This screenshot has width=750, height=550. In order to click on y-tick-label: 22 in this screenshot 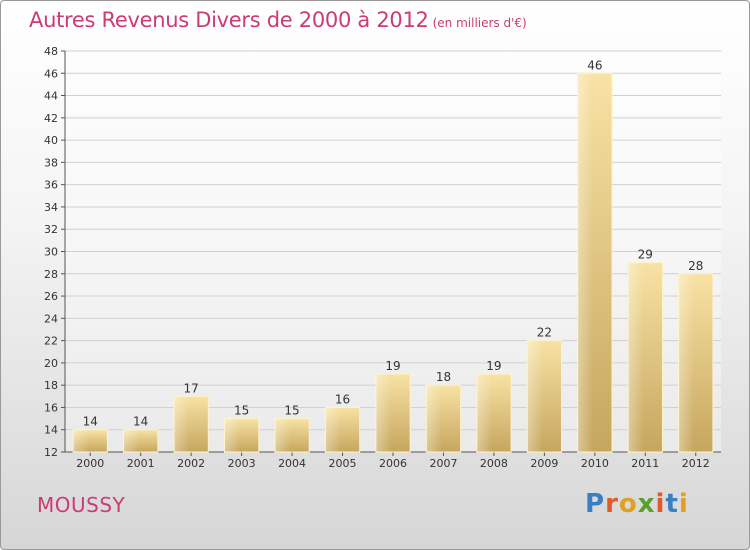, I will do `click(51, 341)`.